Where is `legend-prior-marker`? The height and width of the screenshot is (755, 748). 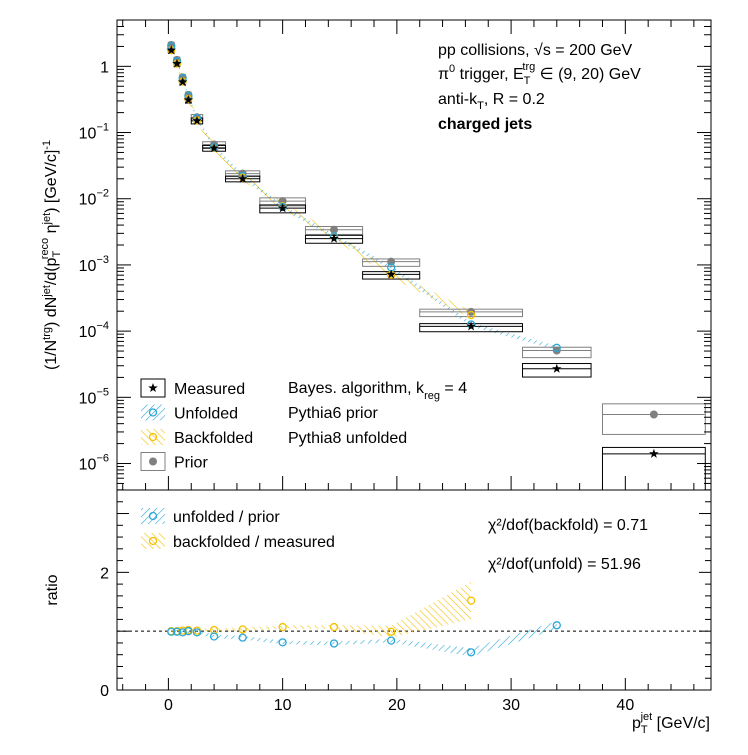 legend-prior-marker is located at coordinates (153, 461).